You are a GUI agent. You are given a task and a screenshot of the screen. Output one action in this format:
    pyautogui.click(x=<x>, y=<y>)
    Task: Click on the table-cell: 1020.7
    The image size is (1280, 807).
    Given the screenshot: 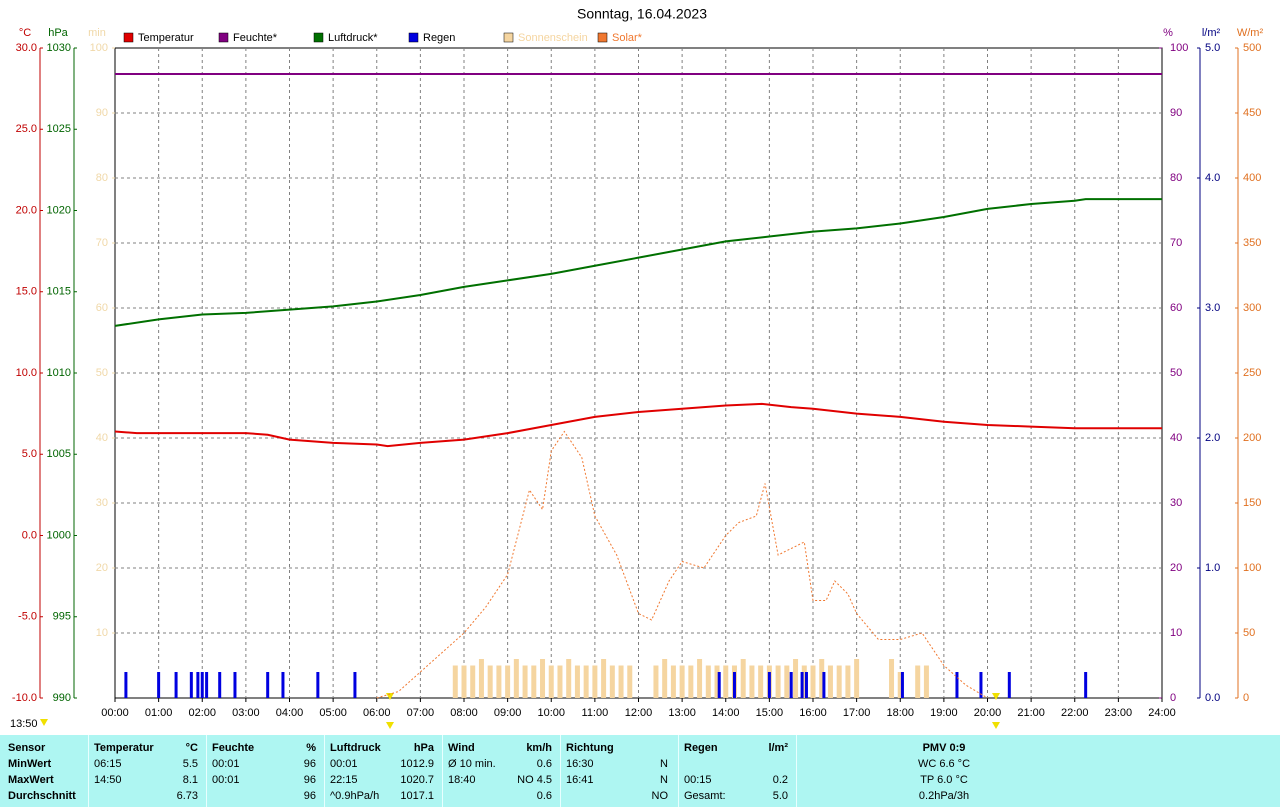 What is the action you would take?
    pyautogui.click(x=417, y=780)
    